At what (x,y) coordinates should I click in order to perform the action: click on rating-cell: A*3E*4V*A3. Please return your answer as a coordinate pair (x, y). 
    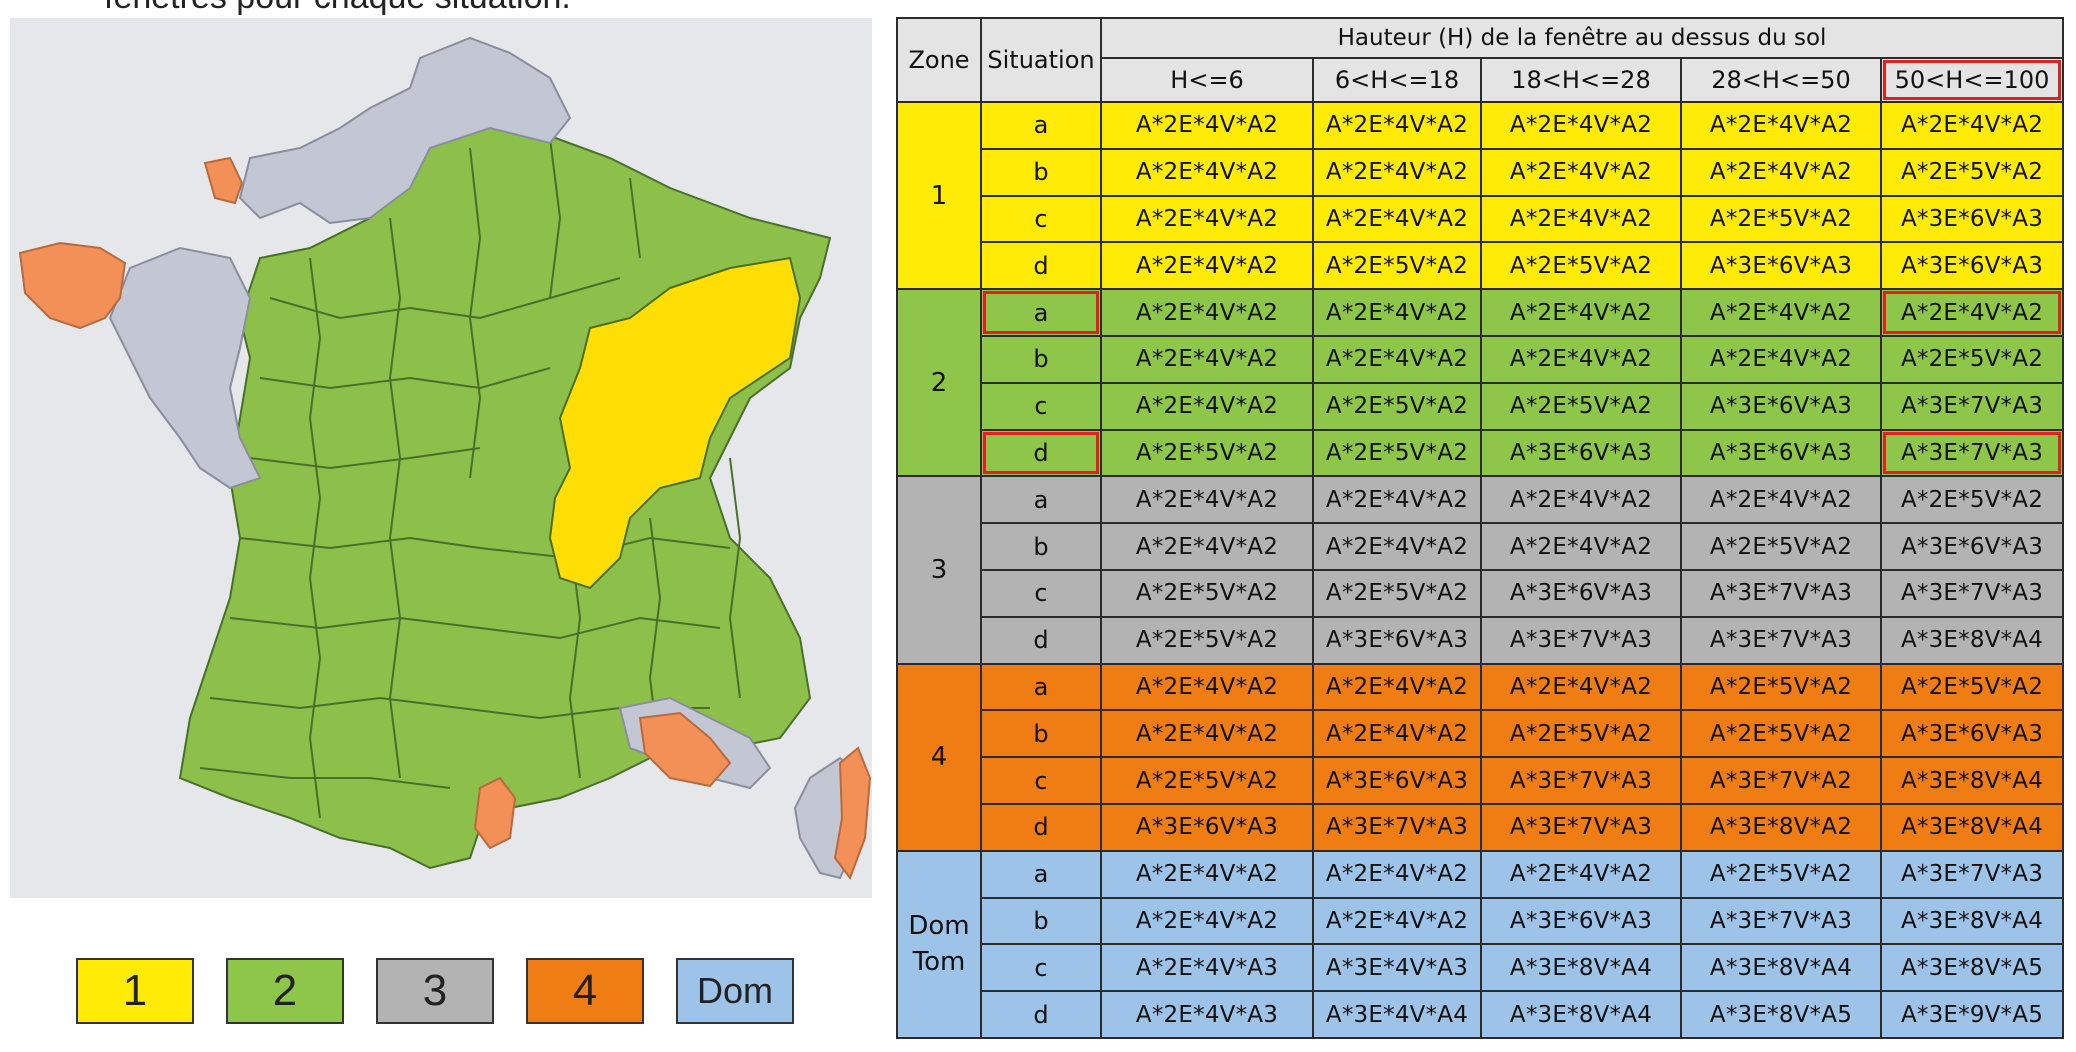
    Looking at the image, I should click on (1397, 968).